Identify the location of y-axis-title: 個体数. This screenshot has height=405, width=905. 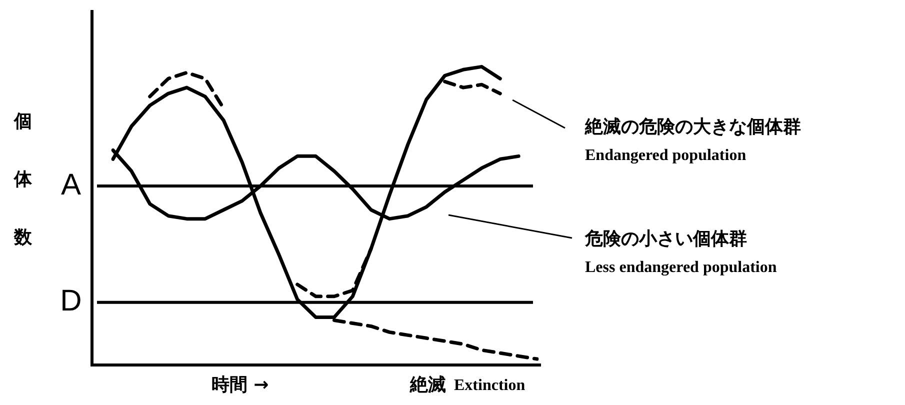
(22, 185).